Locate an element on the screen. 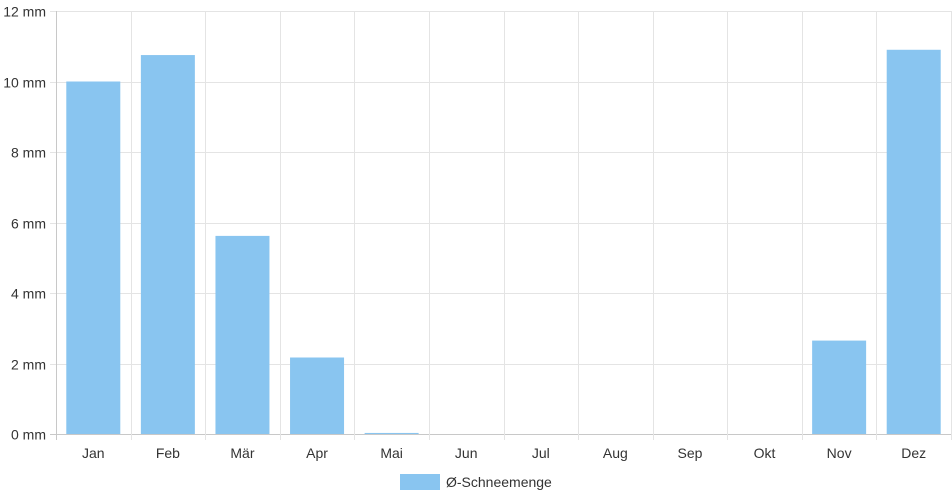 The height and width of the screenshot is (500, 952). x-tick-label: Mai is located at coordinates (391, 453).